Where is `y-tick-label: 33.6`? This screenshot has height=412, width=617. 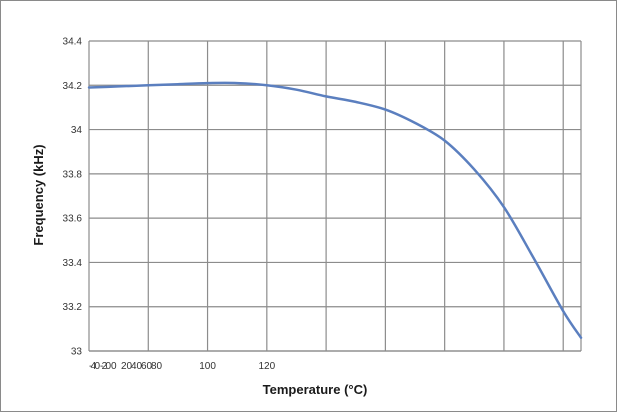 y-tick-label: 33.6 is located at coordinates (73, 219).